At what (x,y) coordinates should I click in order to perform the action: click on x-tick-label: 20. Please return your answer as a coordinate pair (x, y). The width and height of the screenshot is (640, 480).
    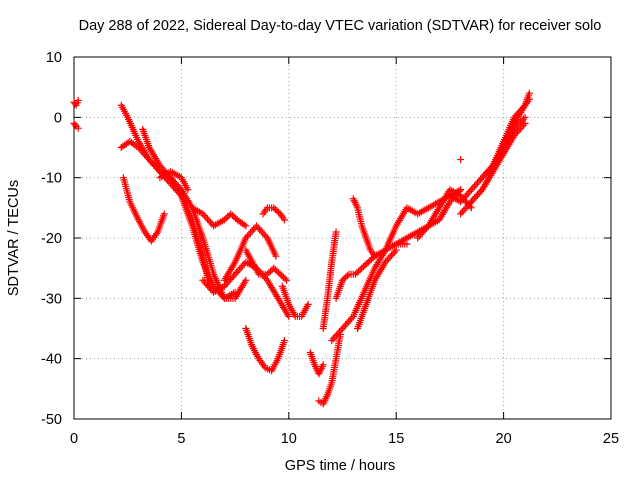
    Looking at the image, I should click on (504, 439).